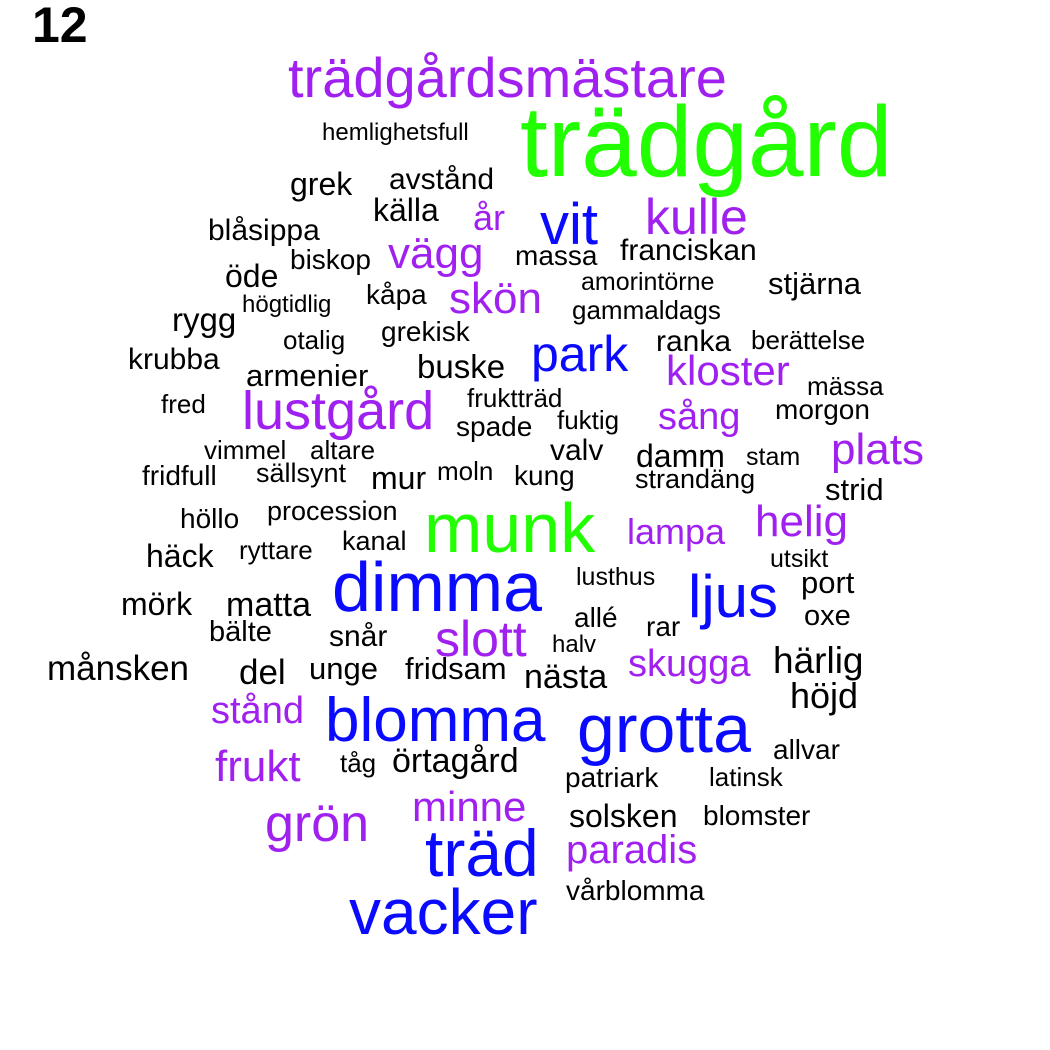 The image size is (1050, 1050). I want to click on word-57: häck, so click(180, 556).